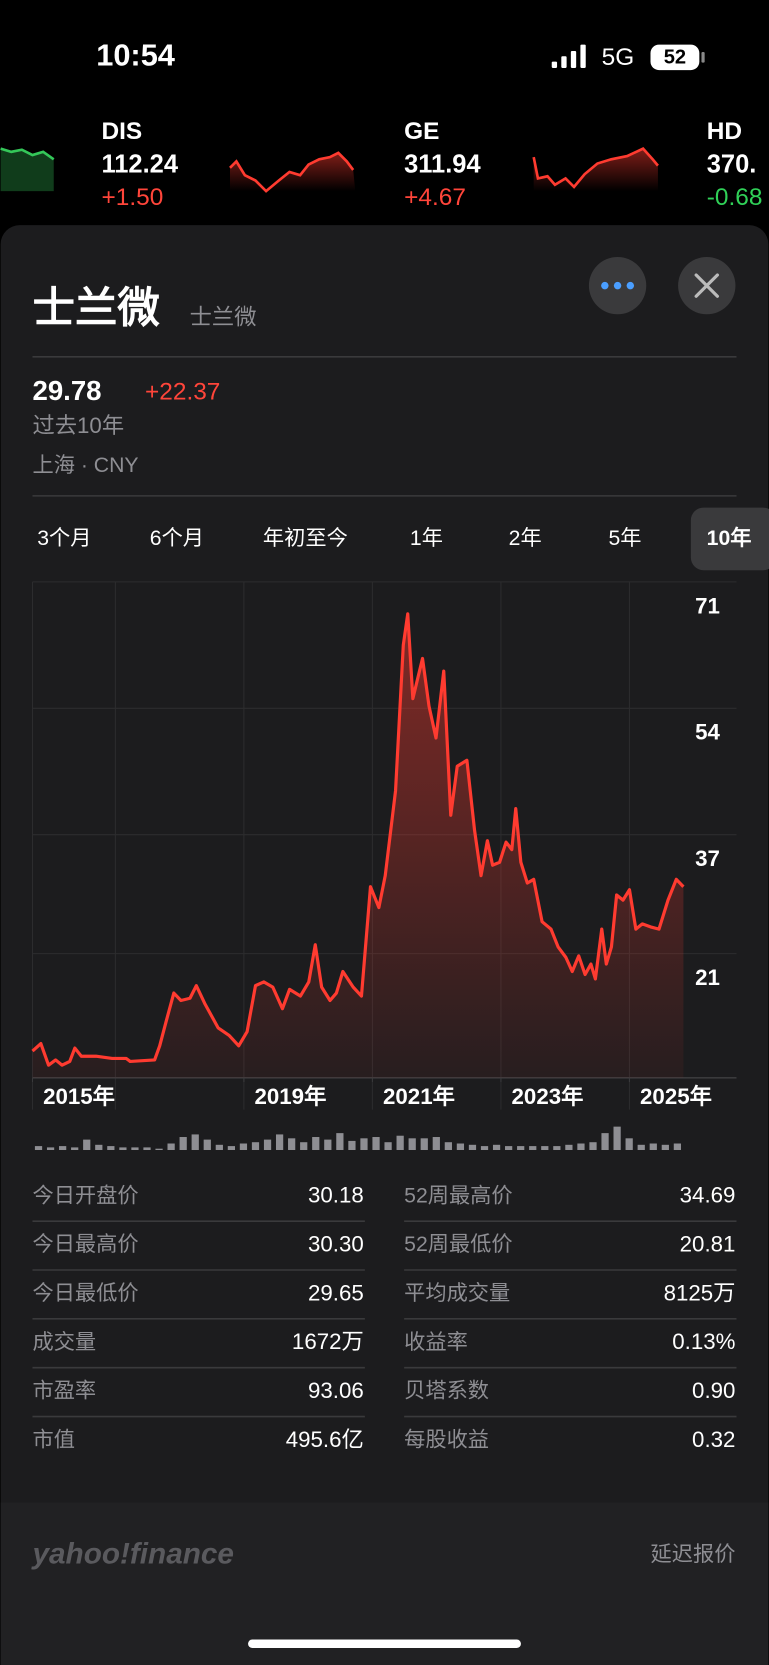 The height and width of the screenshot is (1665, 769). Describe the element at coordinates (135, 54) in the screenshot. I see `time: 10:54` at that location.